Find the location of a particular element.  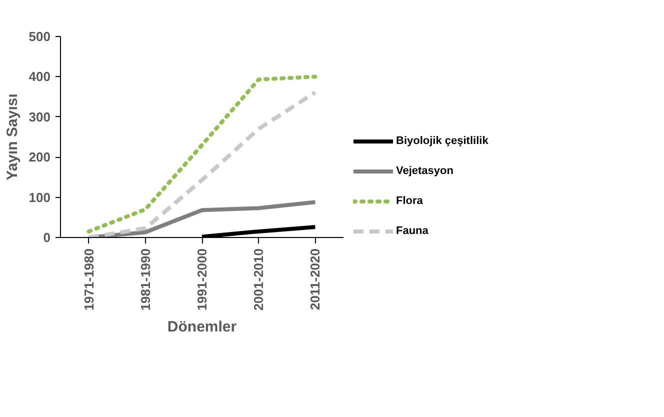

x-axis-title: Dönemler is located at coordinates (202, 327).